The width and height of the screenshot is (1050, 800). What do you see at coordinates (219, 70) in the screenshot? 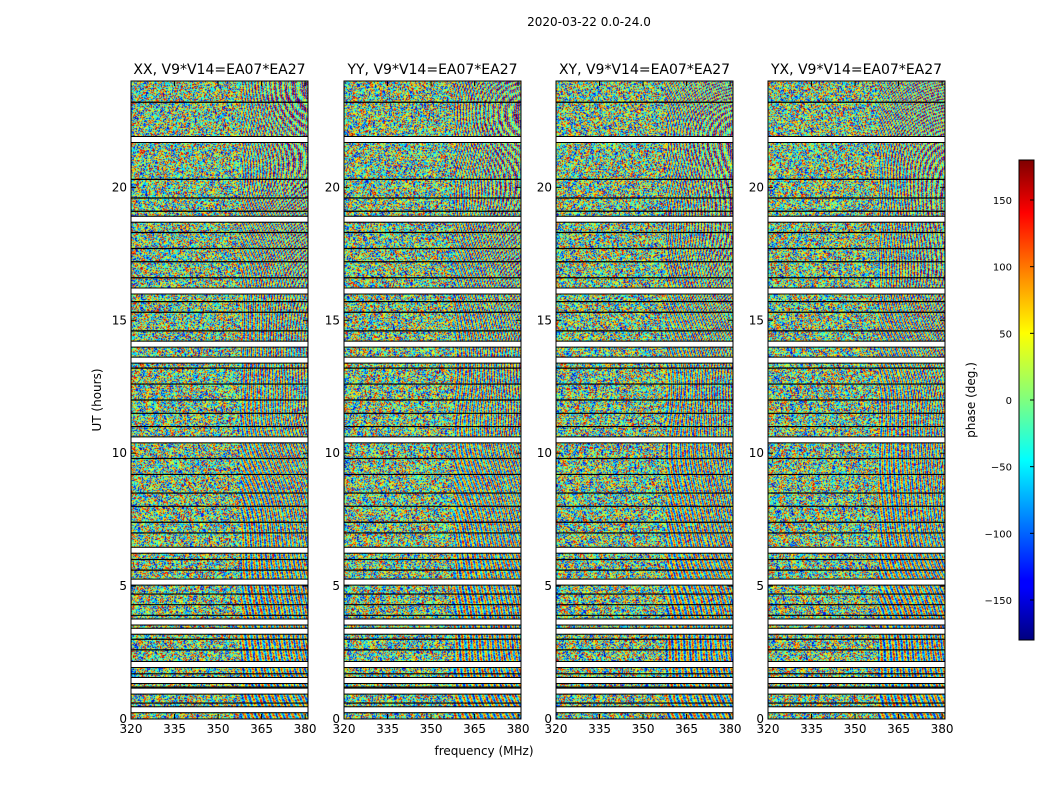
I see `panel-title: XX, V9*V14=EA07*EA27` at bounding box center [219, 70].